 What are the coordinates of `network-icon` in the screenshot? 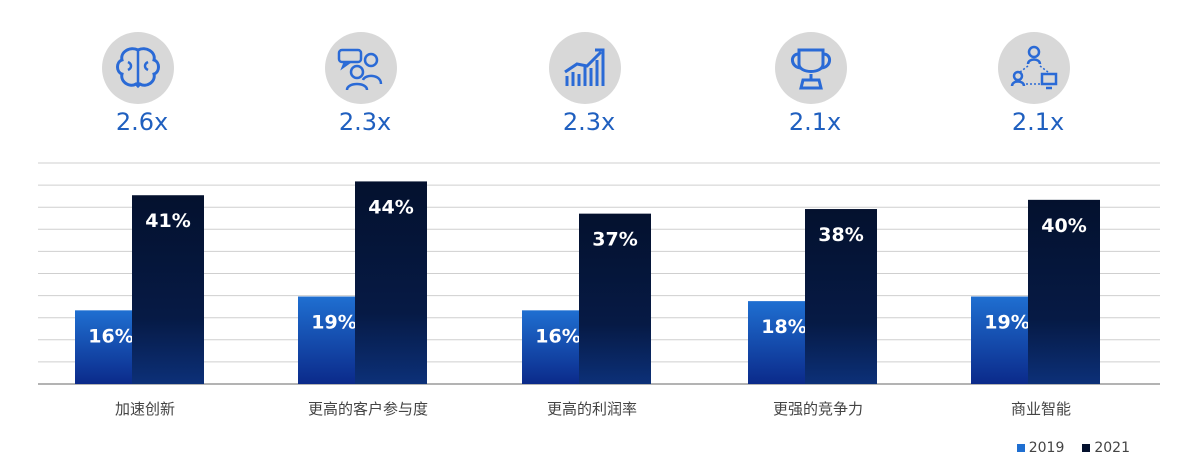 It's located at (1034, 68).